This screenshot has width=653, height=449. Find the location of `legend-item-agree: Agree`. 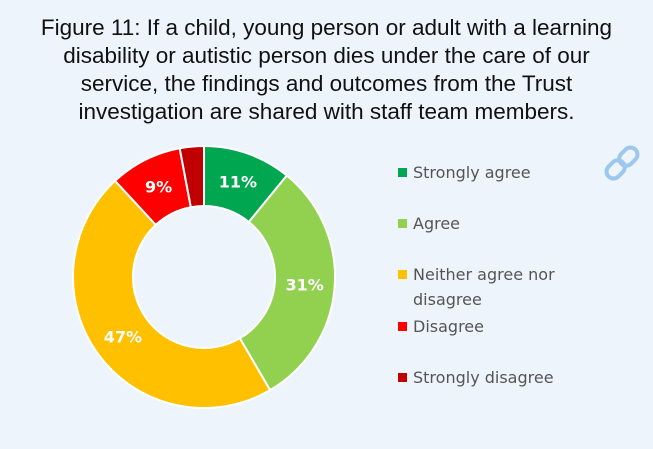

legend-item-agree: Agree is located at coordinates (508, 223).